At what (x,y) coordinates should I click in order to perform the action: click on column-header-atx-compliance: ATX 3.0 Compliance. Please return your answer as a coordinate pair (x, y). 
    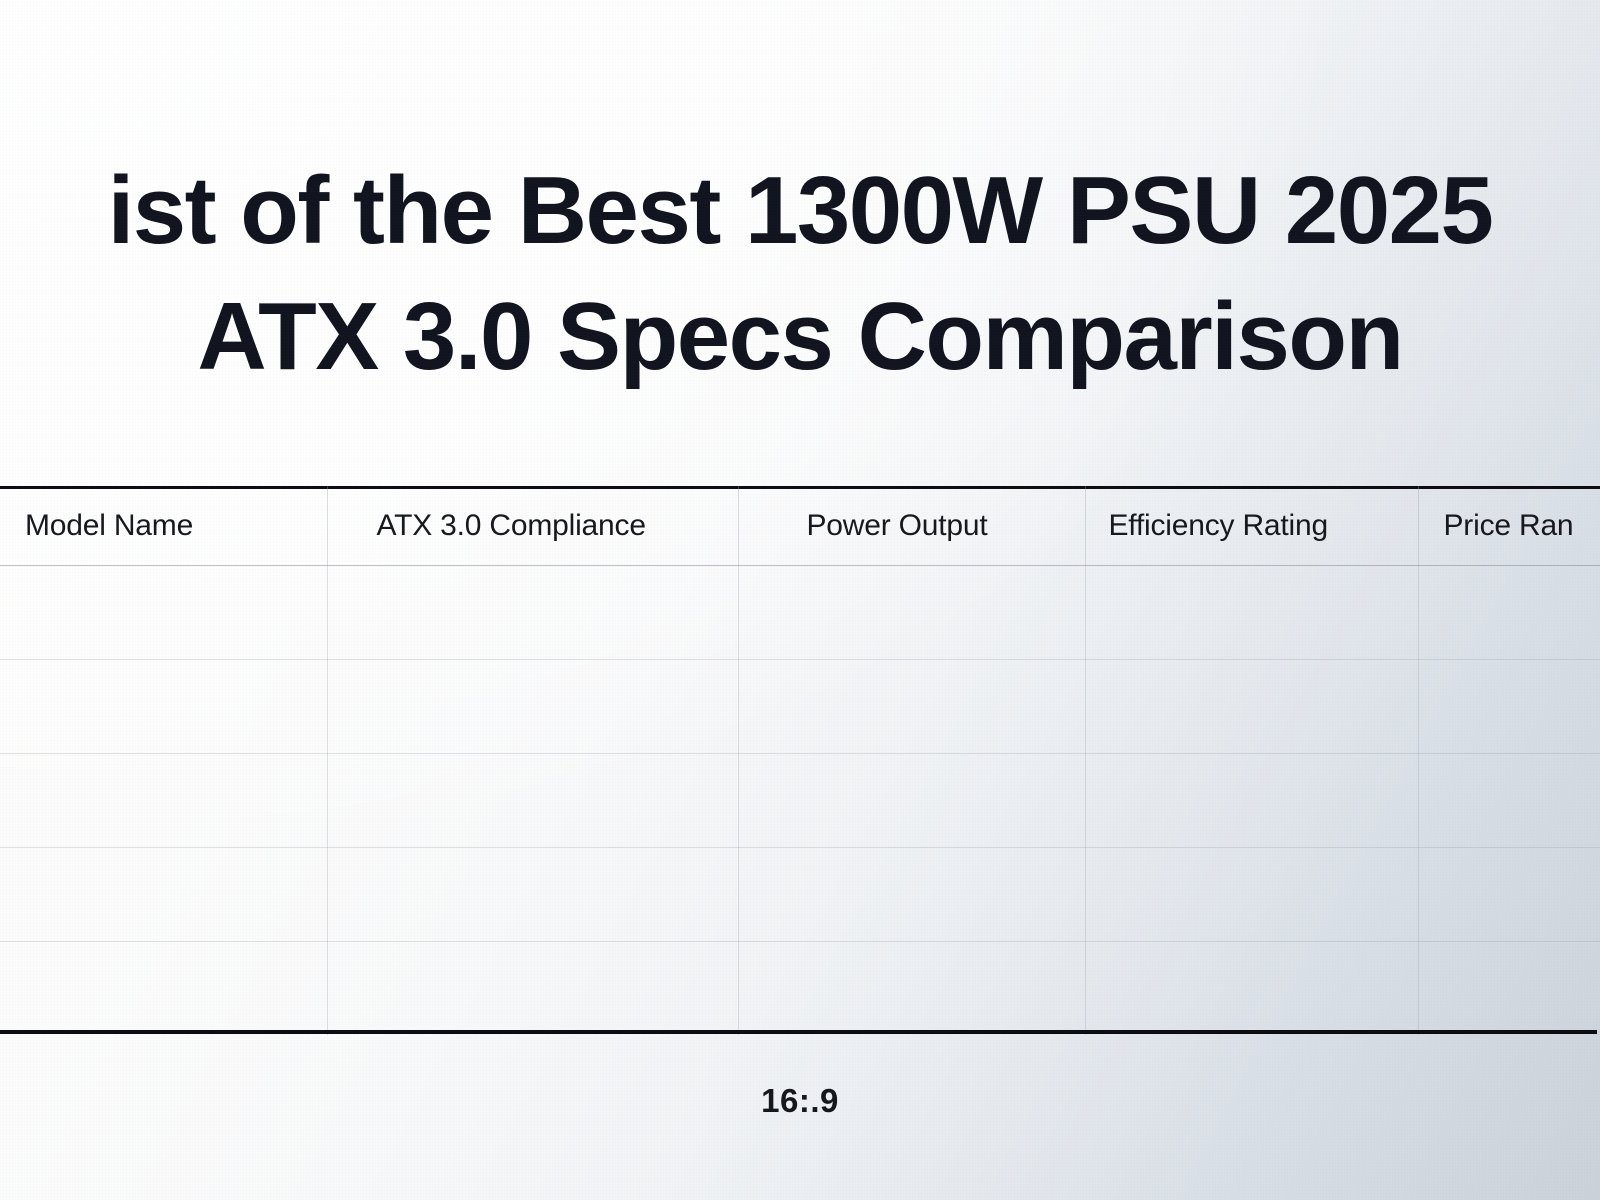
    Looking at the image, I should click on (533, 526).